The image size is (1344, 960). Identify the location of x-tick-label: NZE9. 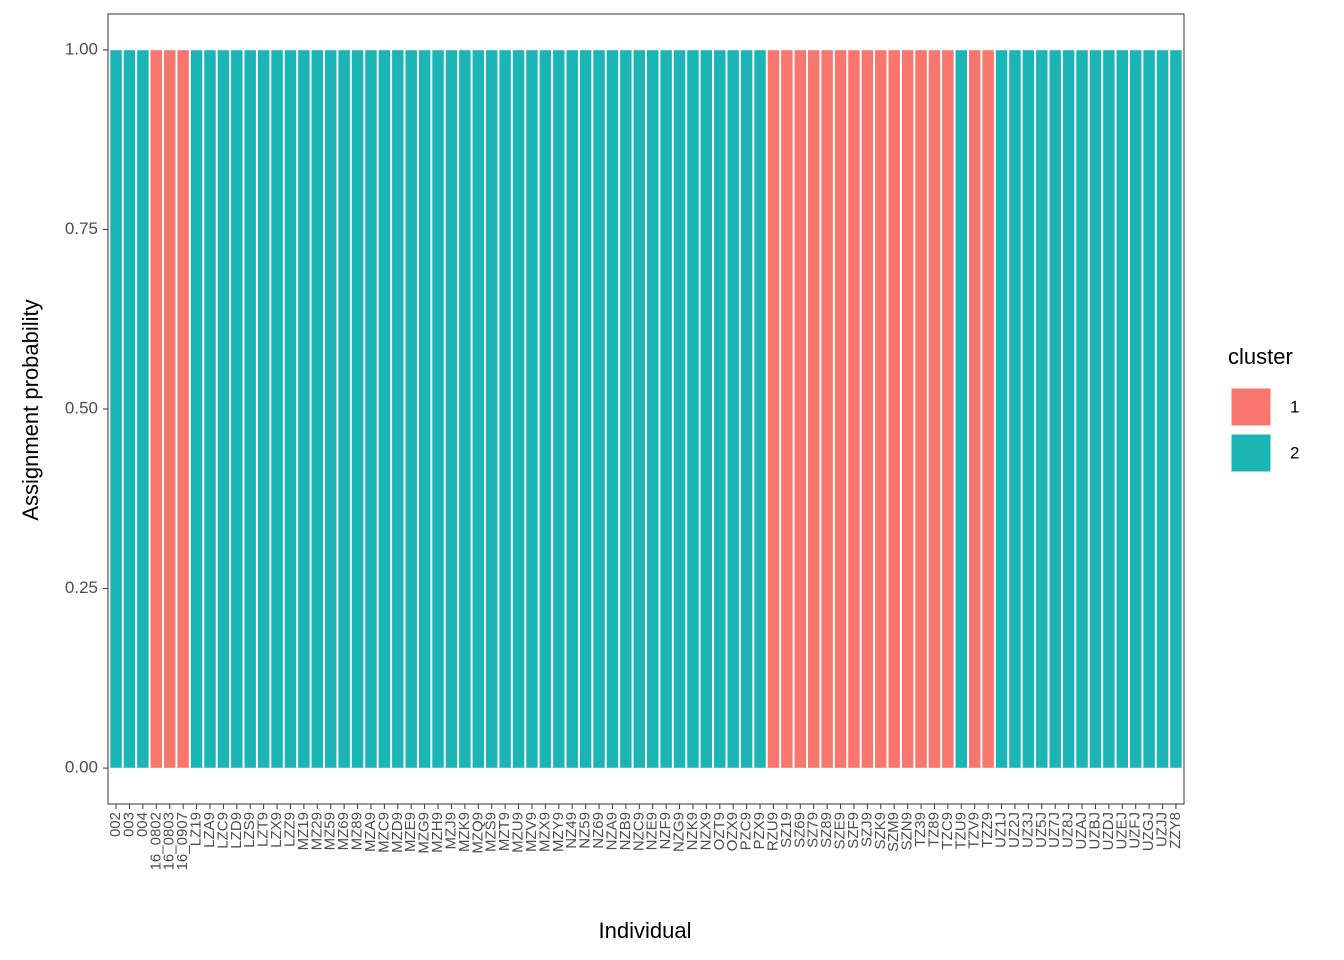
(652, 831).